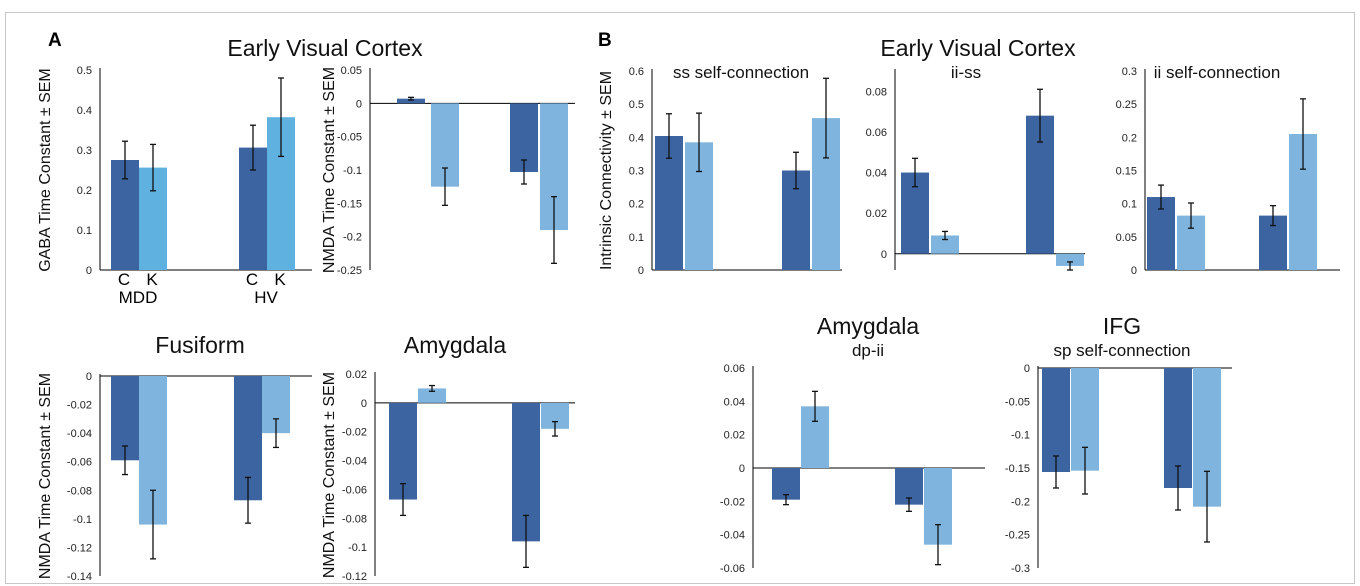 The image size is (1360, 586). Describe the element at coordinates (876, 174) in the screenshot. I see `ii_ss-tick-label: 0.04` at that location.